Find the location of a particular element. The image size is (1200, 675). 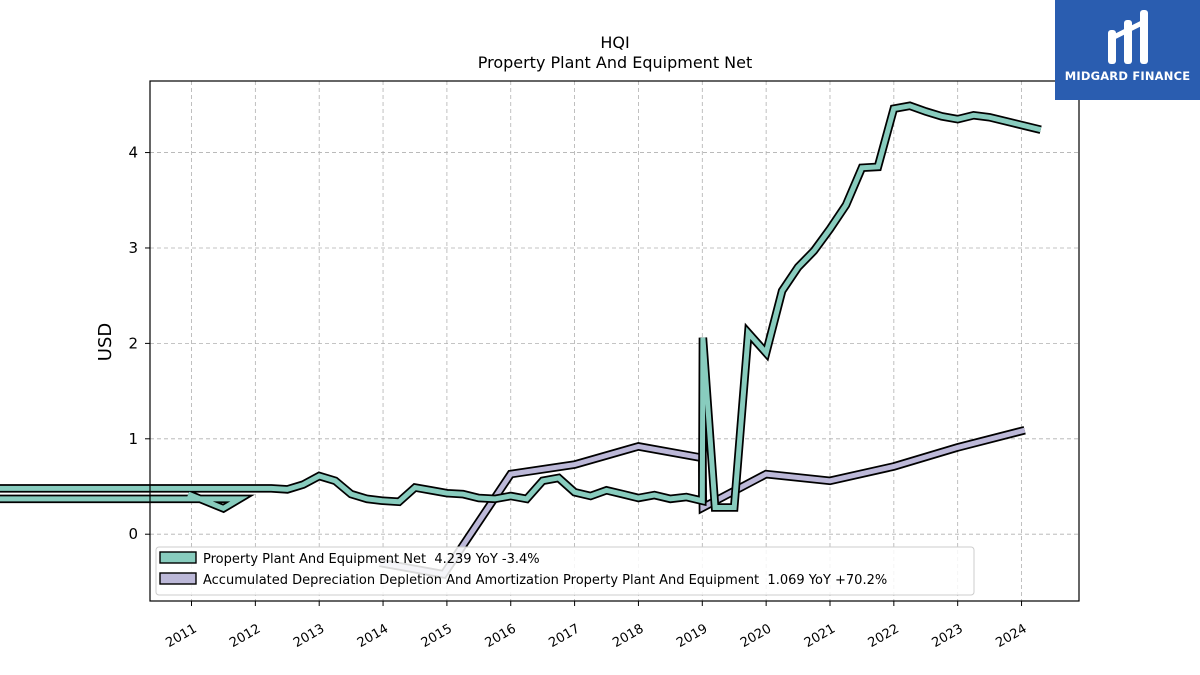

y-tick-label: 4 is located at coordinates (133, 153).